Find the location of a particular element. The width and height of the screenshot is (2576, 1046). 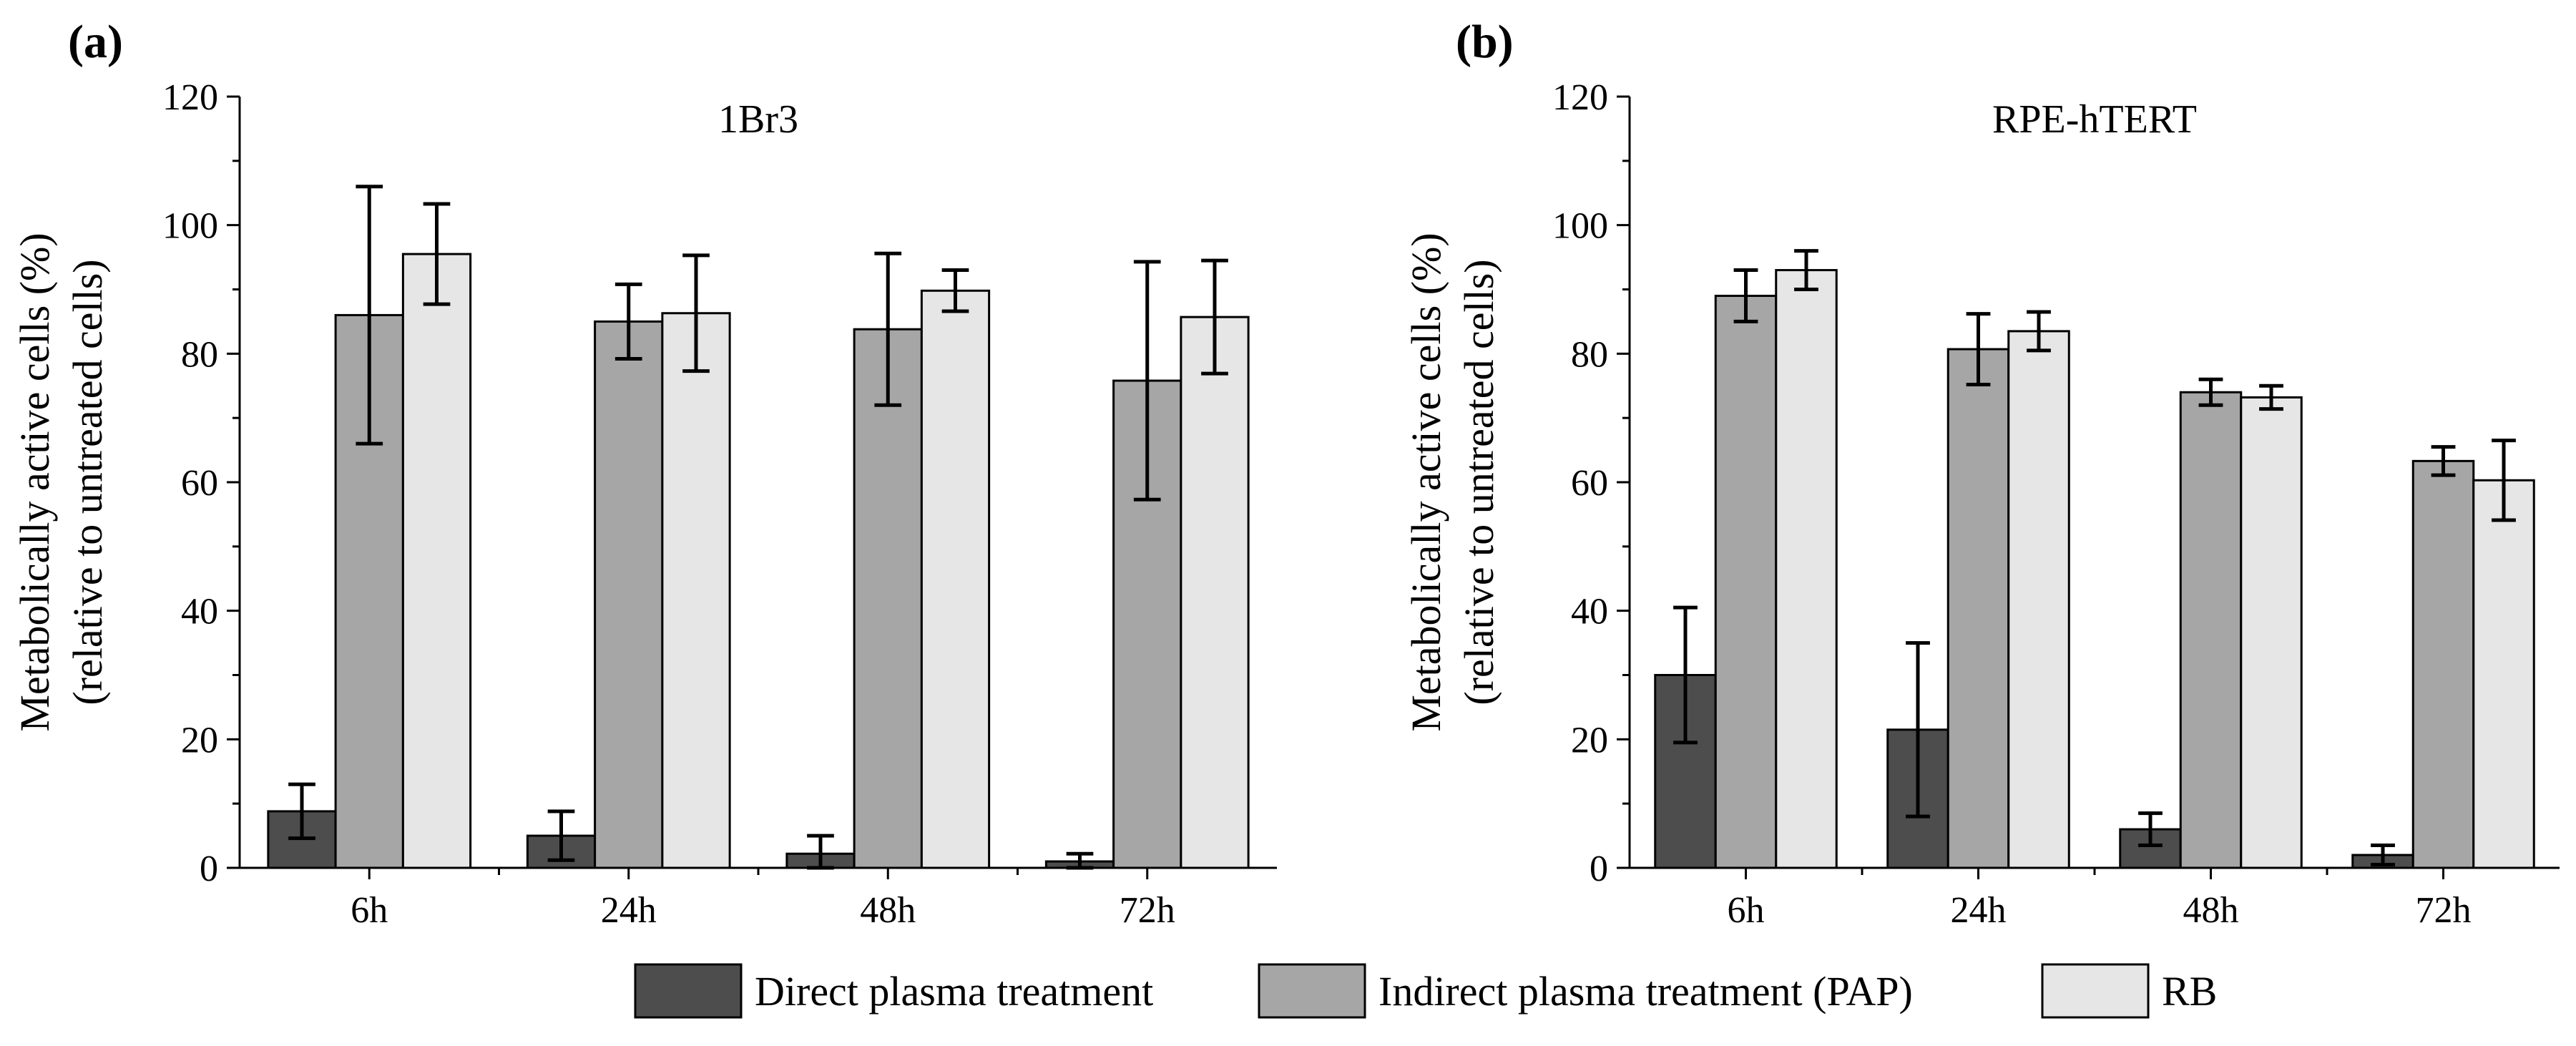

legend-item-3: RB is located at coordinates (2129, 991).